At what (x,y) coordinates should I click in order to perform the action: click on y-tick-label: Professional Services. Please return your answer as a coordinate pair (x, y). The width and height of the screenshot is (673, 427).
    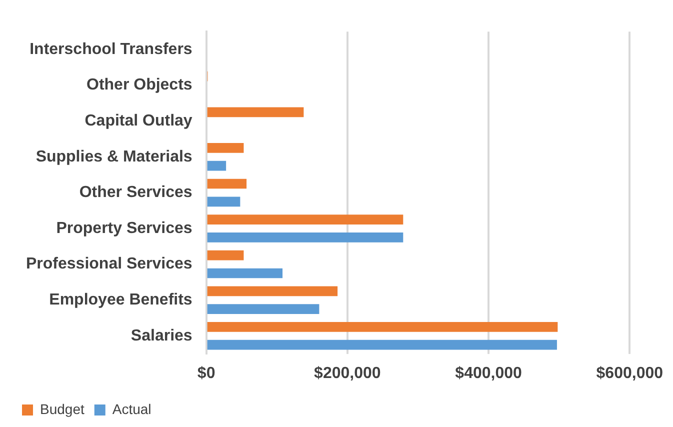
    Looking at the image, I should click on (109, 264).